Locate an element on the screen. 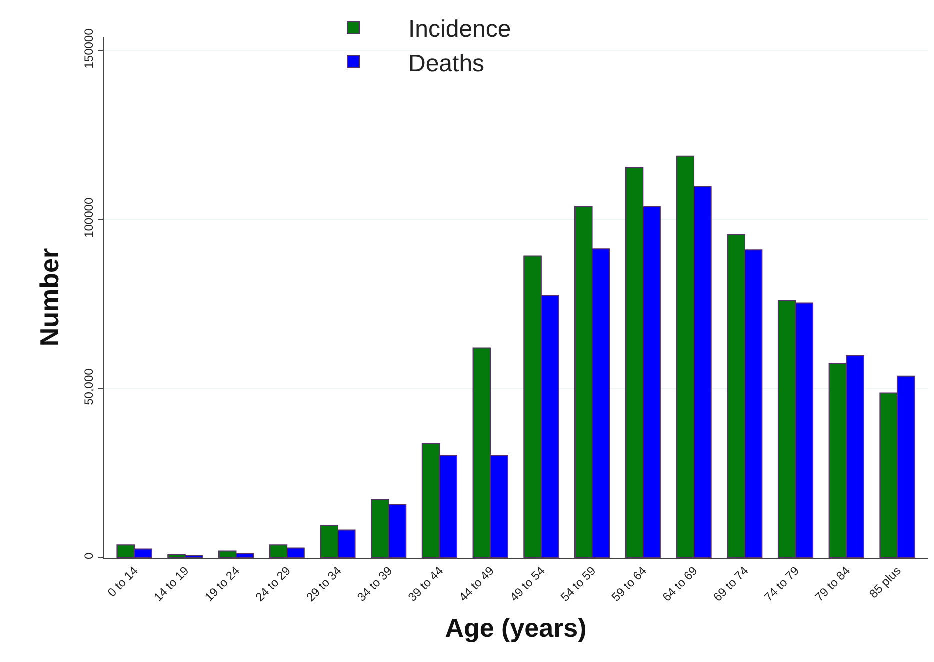 This screenshot has height=662, width=934. legend-label: Deaths is located at coordinates (446, 64).